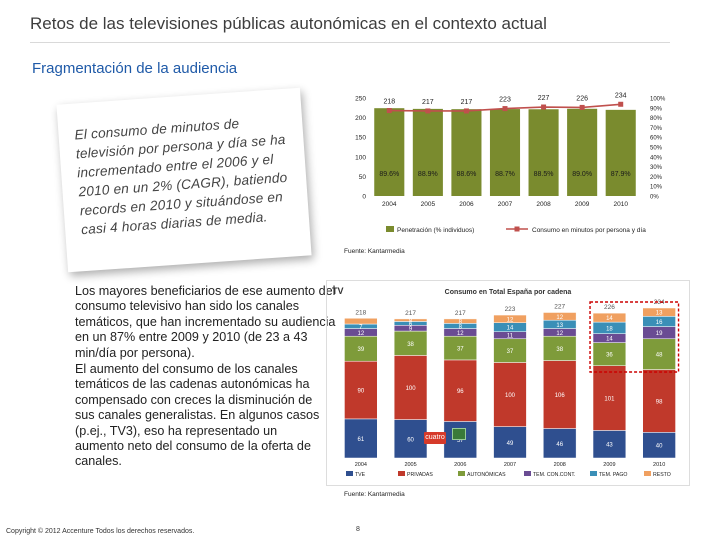 The image size is (720, 540). What do you see at coordinates (554, 475) in the screenshot?
I see `legend-label: TEM. CON.CONT.` at bounding box center [554, 475].